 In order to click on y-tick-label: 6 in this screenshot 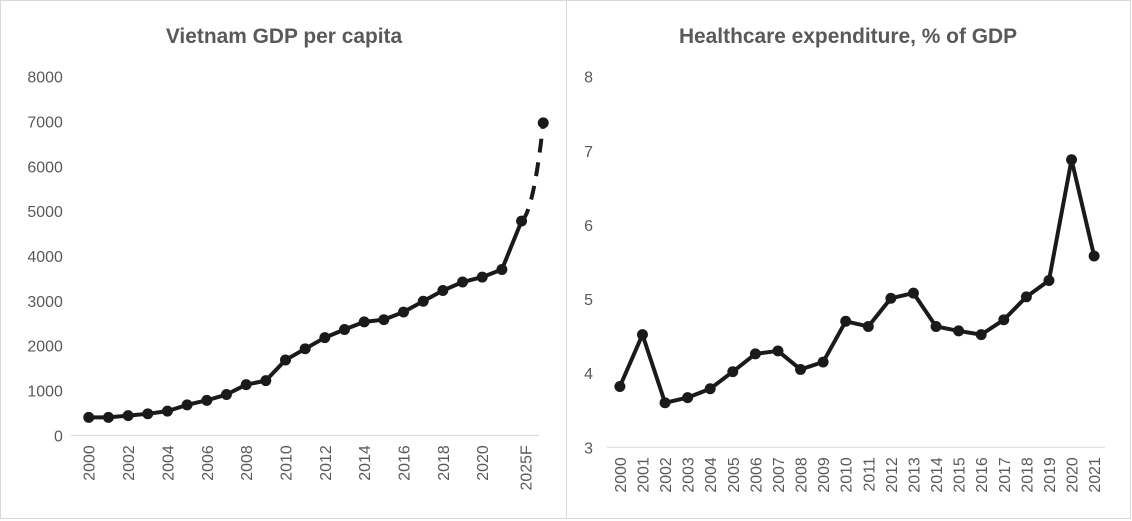, I will do `click(588, 226)`.